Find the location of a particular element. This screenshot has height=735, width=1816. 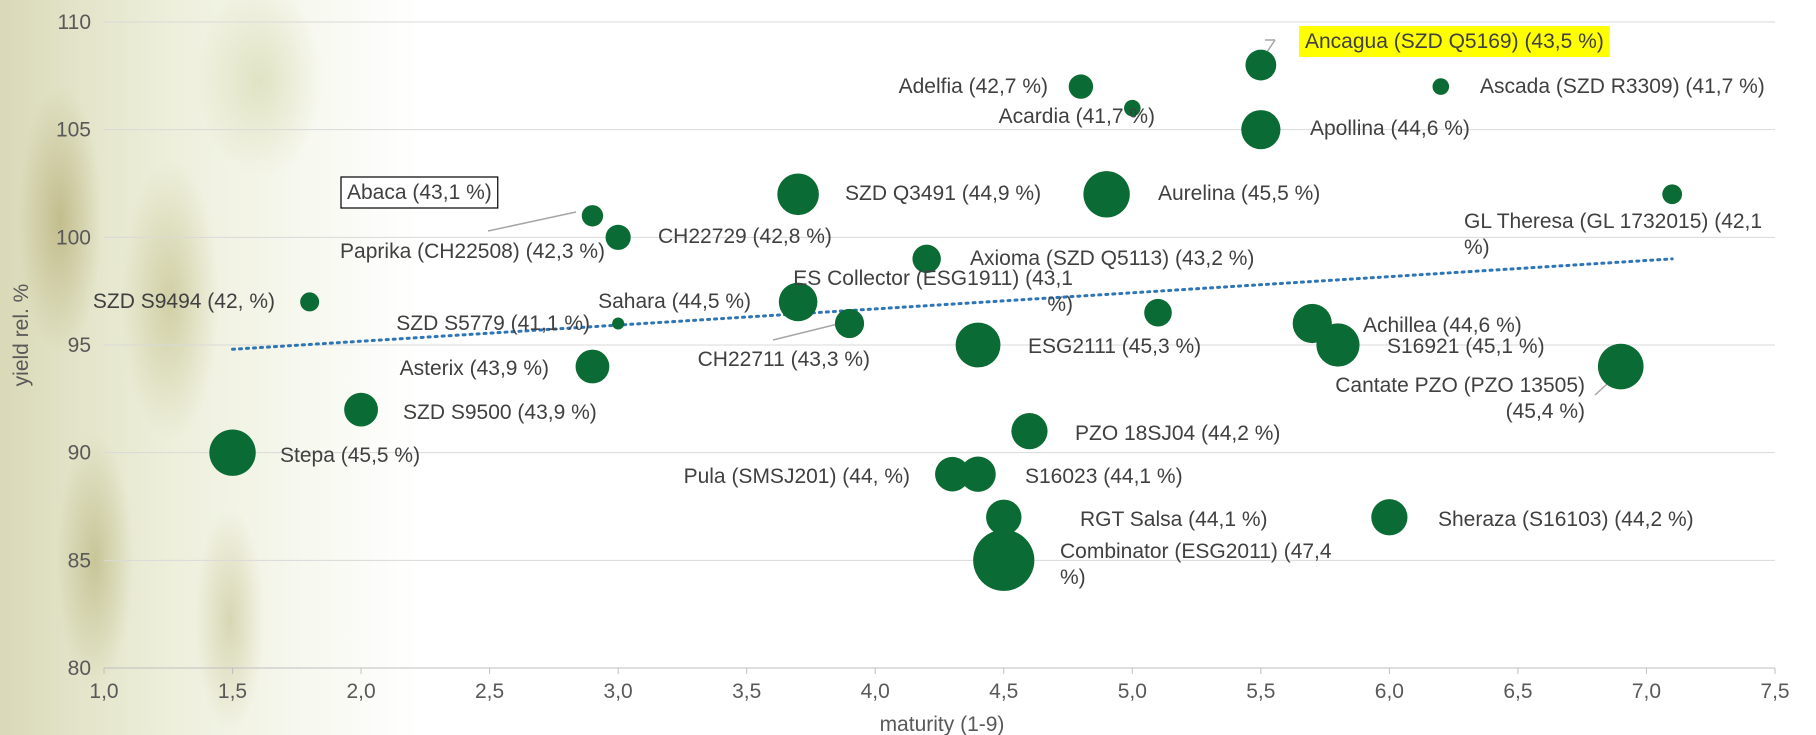

data-label-line: Aurelina (45,5 %) is located at coordinates (1239, 193).